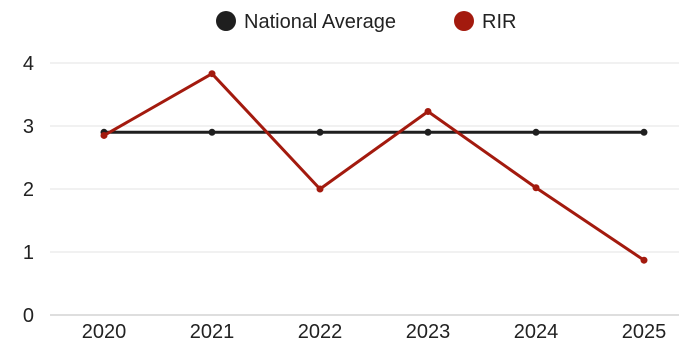 The image size is (679, 346). I want to click on y-tick-label: 4, so click(28, 64).